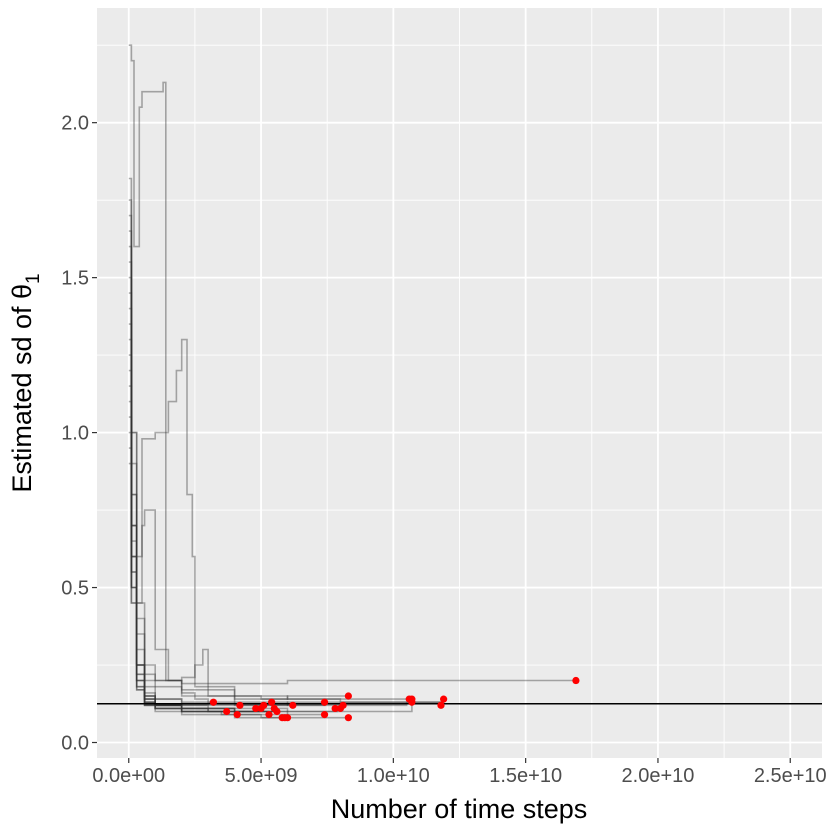  Describe the element at coordinates (75, 744) in the screenshot. I see `y-tick-label: 0.0` at that location.